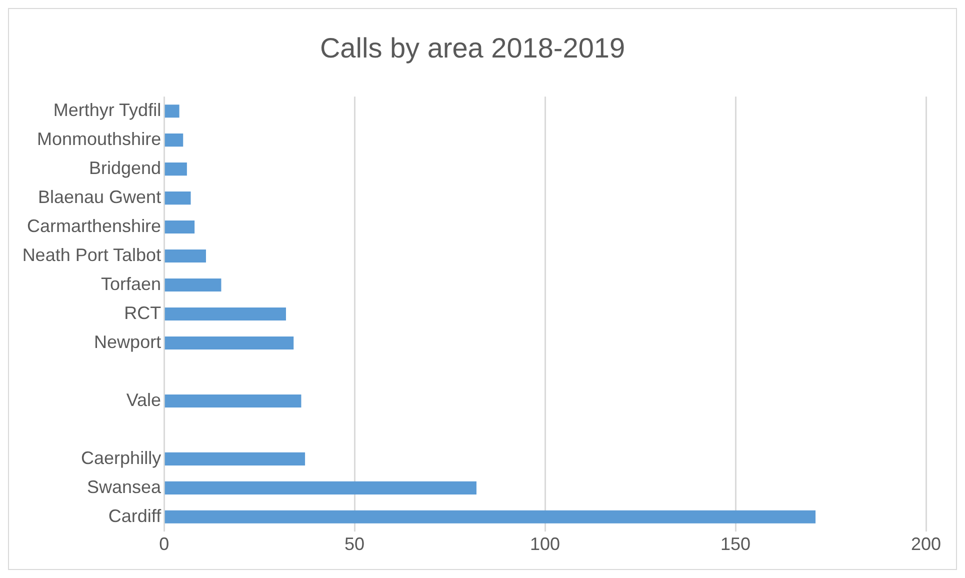 This screenshot has height=578, width=965. I want to click on y-tick-label: Vale, so click(144, 400).